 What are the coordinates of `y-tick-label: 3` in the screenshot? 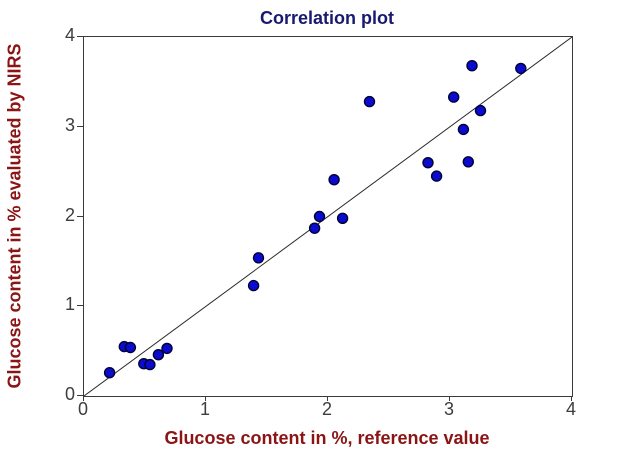 It's located at (69, 124).